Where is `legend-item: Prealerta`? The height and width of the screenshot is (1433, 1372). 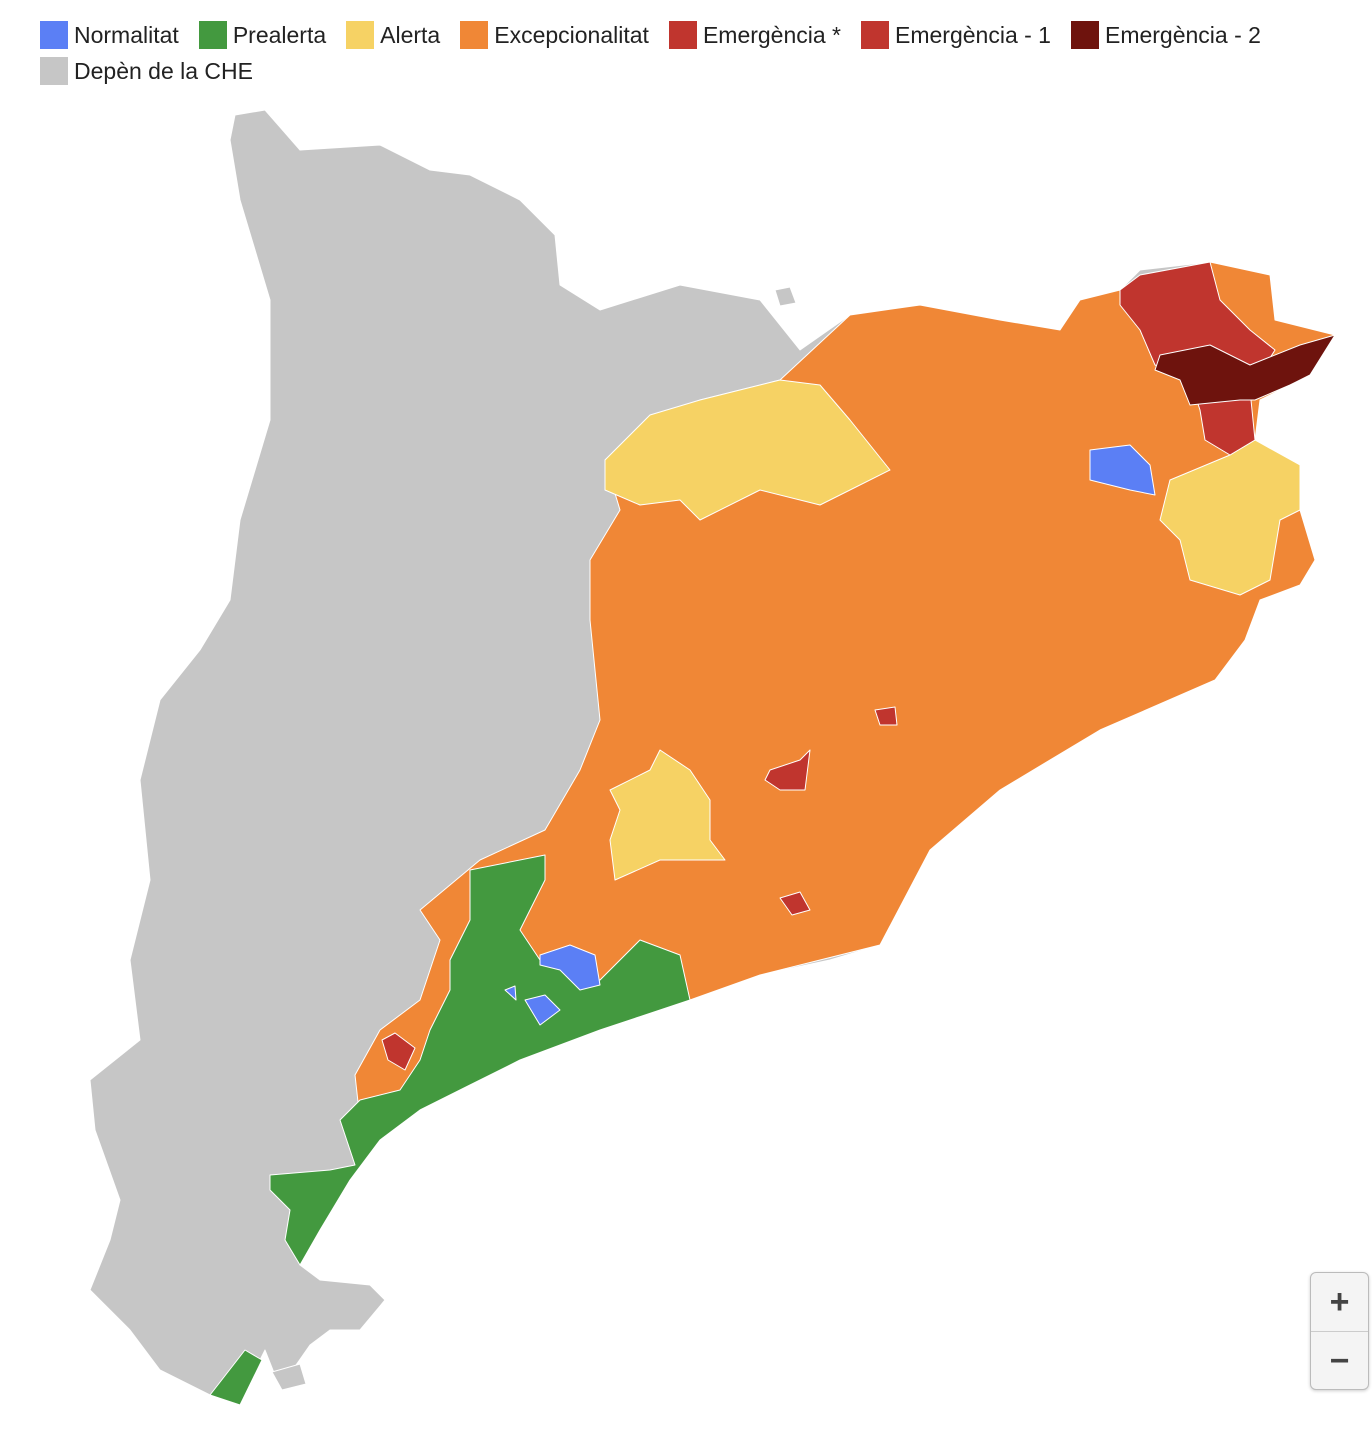
legend-item: Prealerta is located at coordinates (262, 35).